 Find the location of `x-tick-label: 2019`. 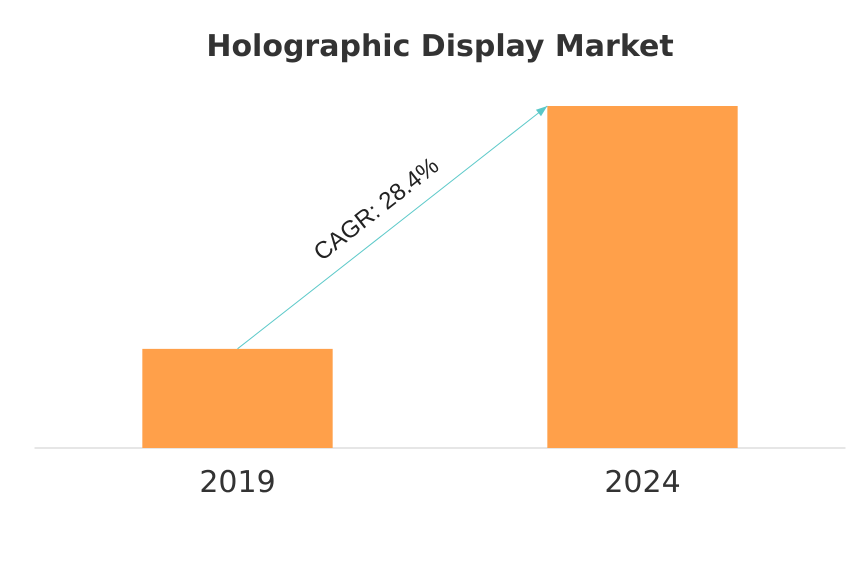

x-tick-label: 2019 is located at coordinates (237, 482).